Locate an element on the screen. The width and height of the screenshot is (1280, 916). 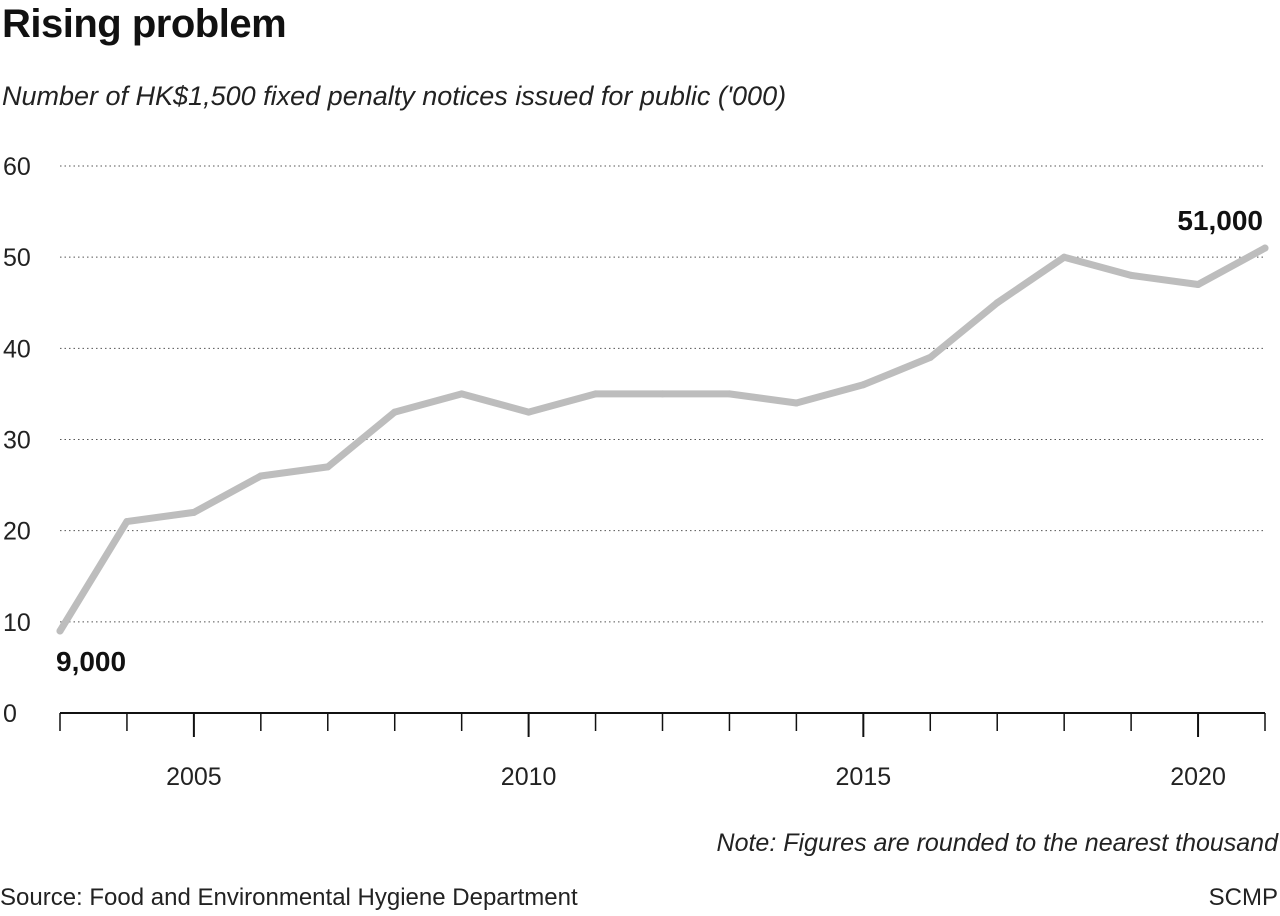
y-tick-label-60: 60 is located at coordinates (17, 167).